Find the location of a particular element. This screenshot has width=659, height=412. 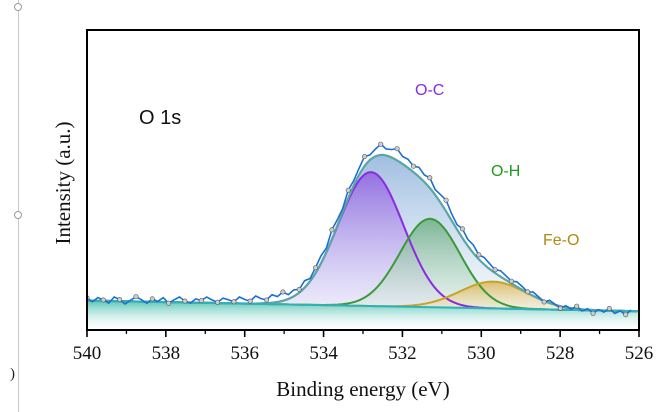

fe-o-peak-label: Fe-O is located at coordinates (561, 240).